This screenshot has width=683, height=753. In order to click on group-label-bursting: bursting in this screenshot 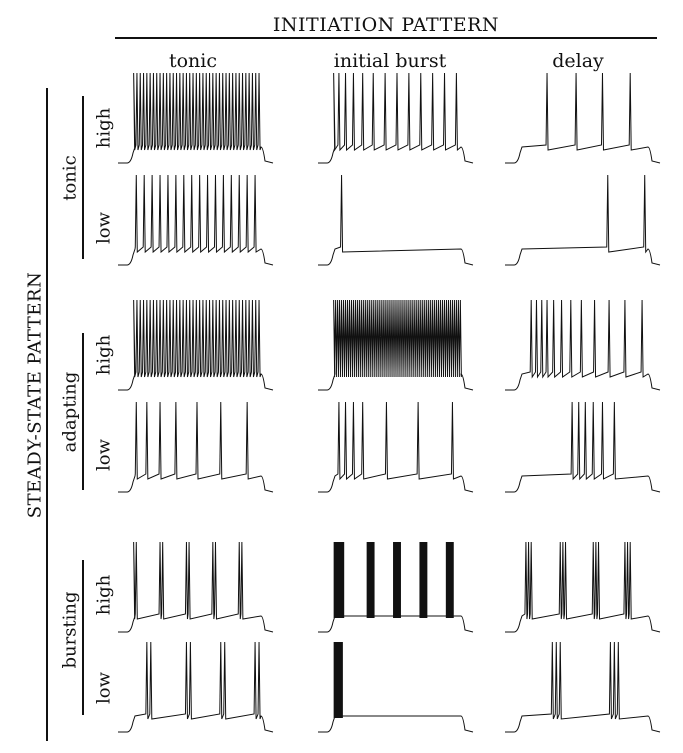, I will do `click(70, 630)`.